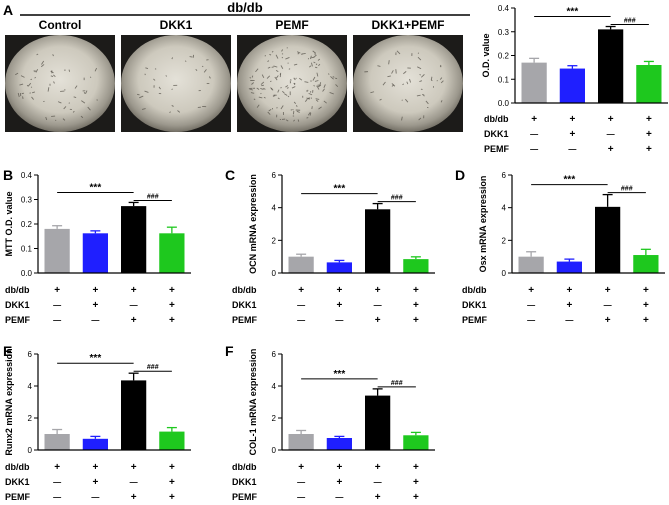 The height and width of the screenshot is (505, 669). Describe the element at coordinates (570, 180) in the screenshot. I see `significance-label: ***` at that location.